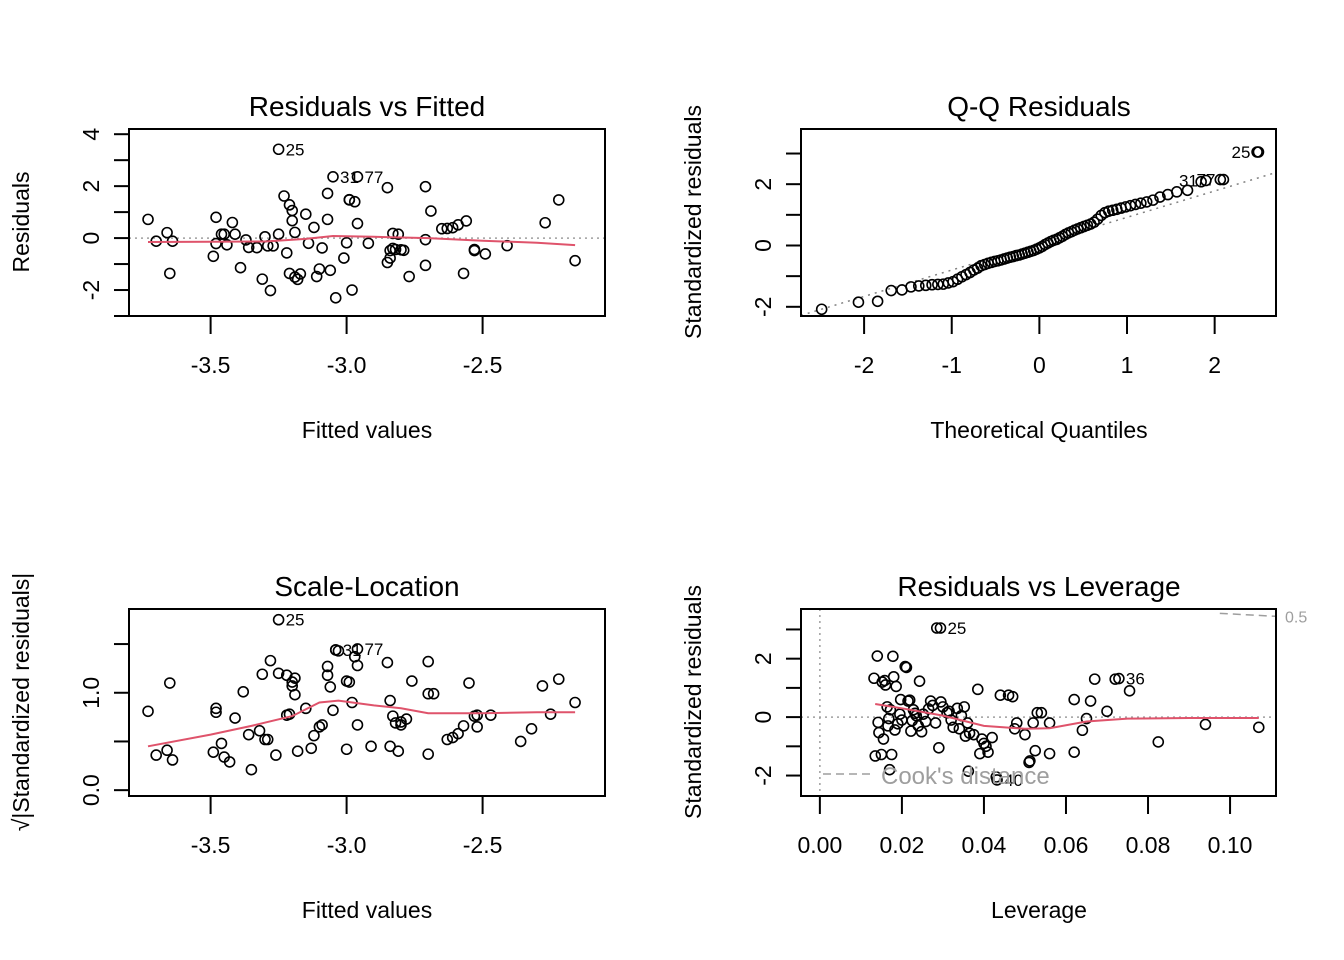 The image size is (1344, 960). What do you see at coordinates (1038, 586) in the screenshot?
I see `panel-title: Residuals vs Leverage` at bounding box center [1038, 586].